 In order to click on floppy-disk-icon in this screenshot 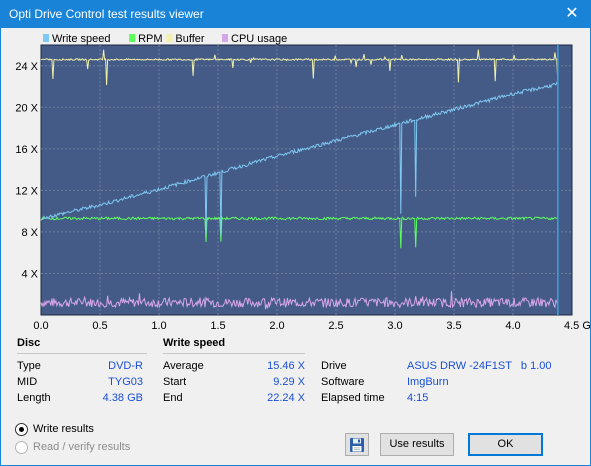, I will do `click(357, 445)`.